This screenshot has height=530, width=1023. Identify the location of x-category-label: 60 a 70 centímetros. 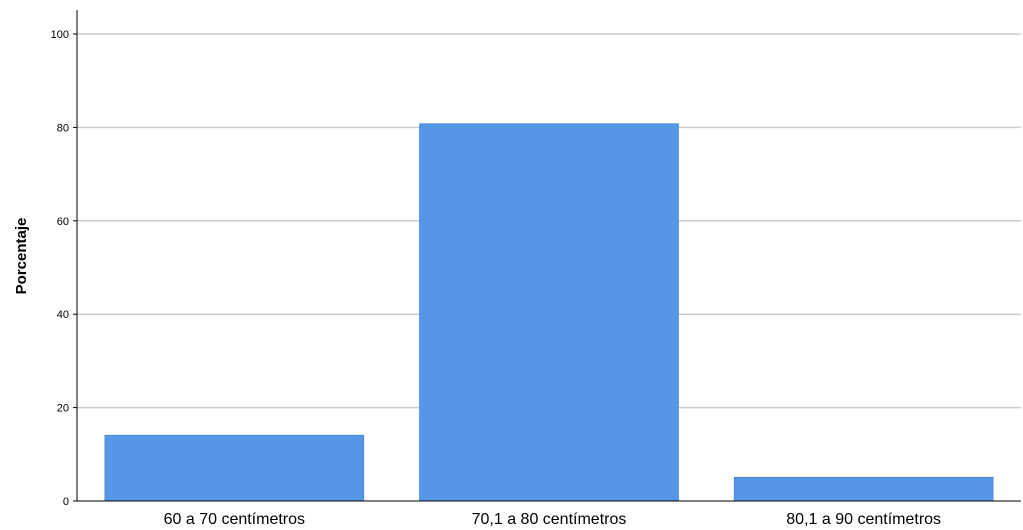
(234, 519).